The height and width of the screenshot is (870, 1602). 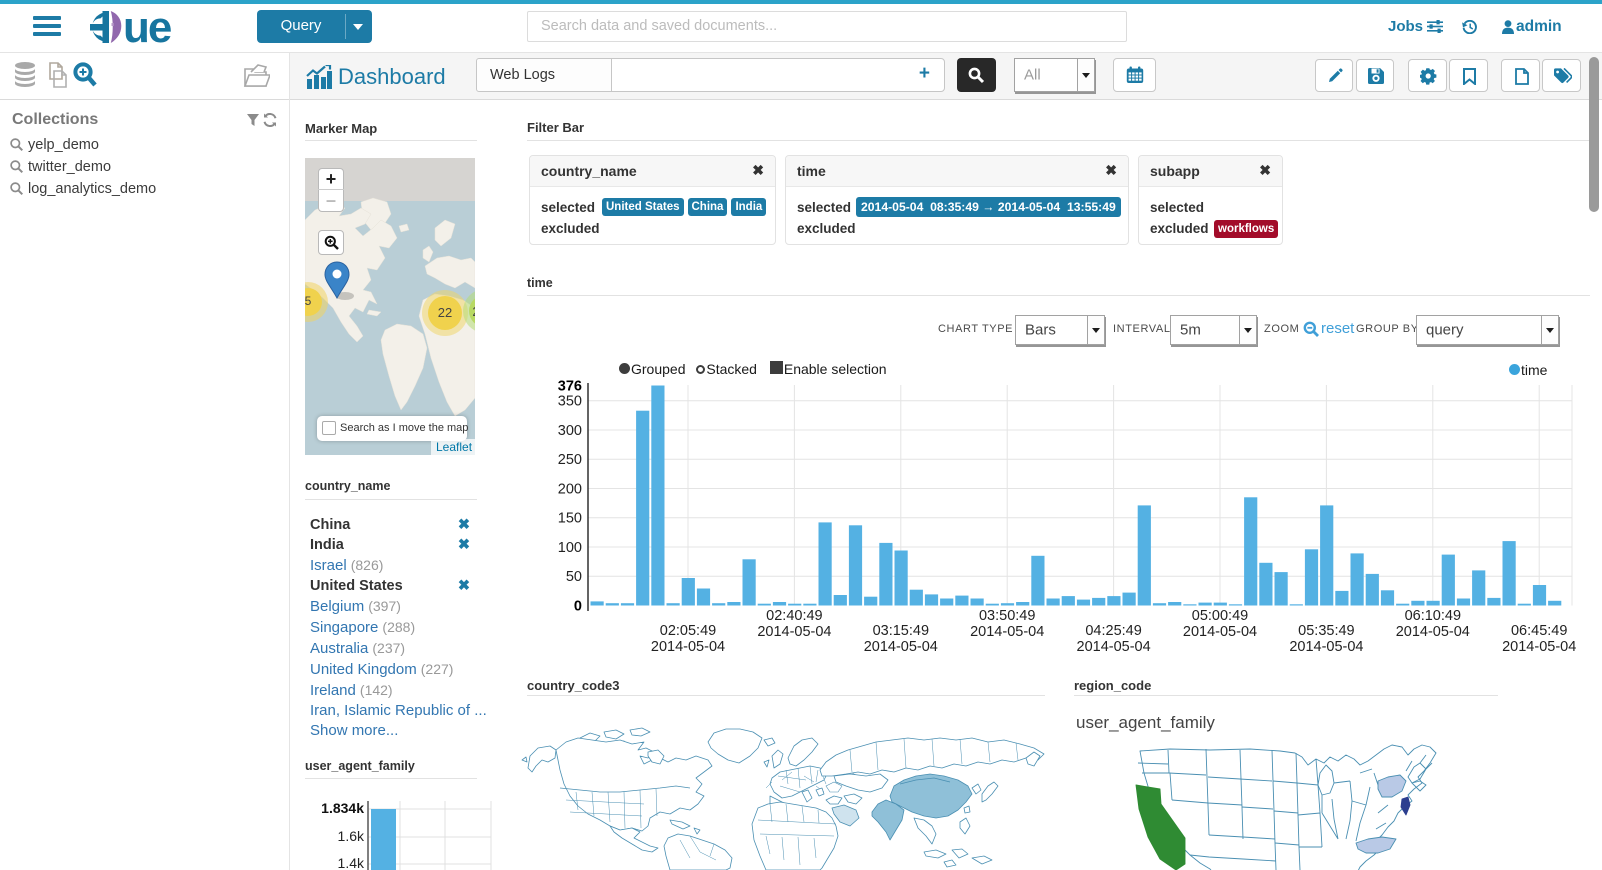 I want to click on svg-text: 250, so click(x=570, y=460).